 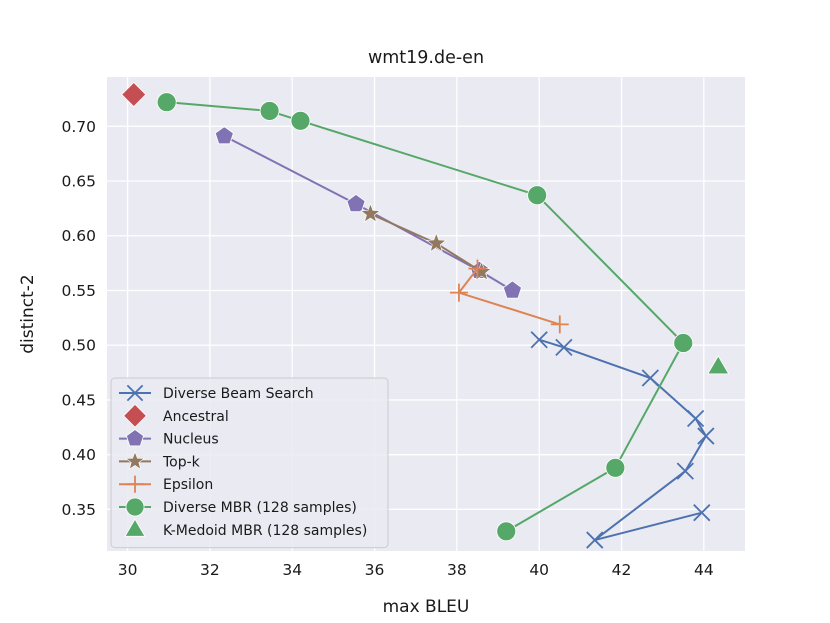 I want to click on legend-label: Diverse Beam Search, so click(x=238, y=394).